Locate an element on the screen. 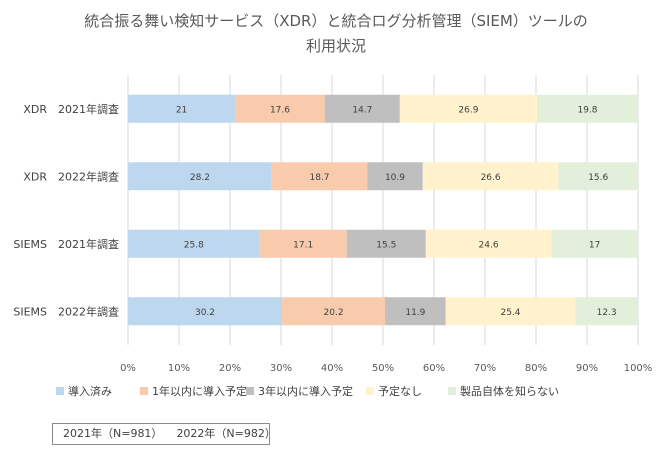  bar-value-label: 21 is located at coordinates (181, 110).